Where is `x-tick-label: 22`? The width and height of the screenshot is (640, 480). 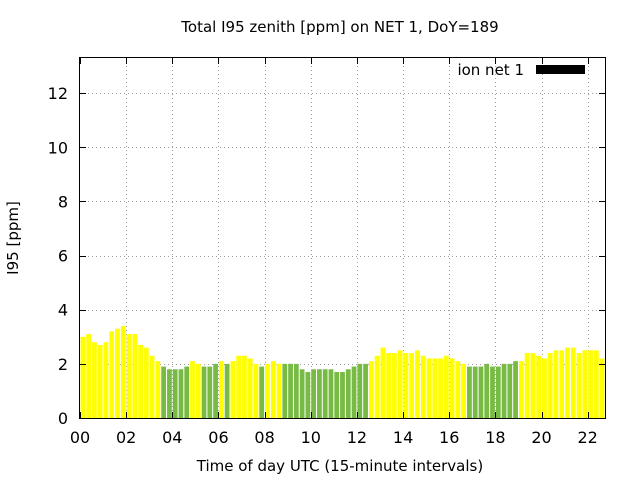 x-tick-label: 22 is located at coordinates (588, 437).